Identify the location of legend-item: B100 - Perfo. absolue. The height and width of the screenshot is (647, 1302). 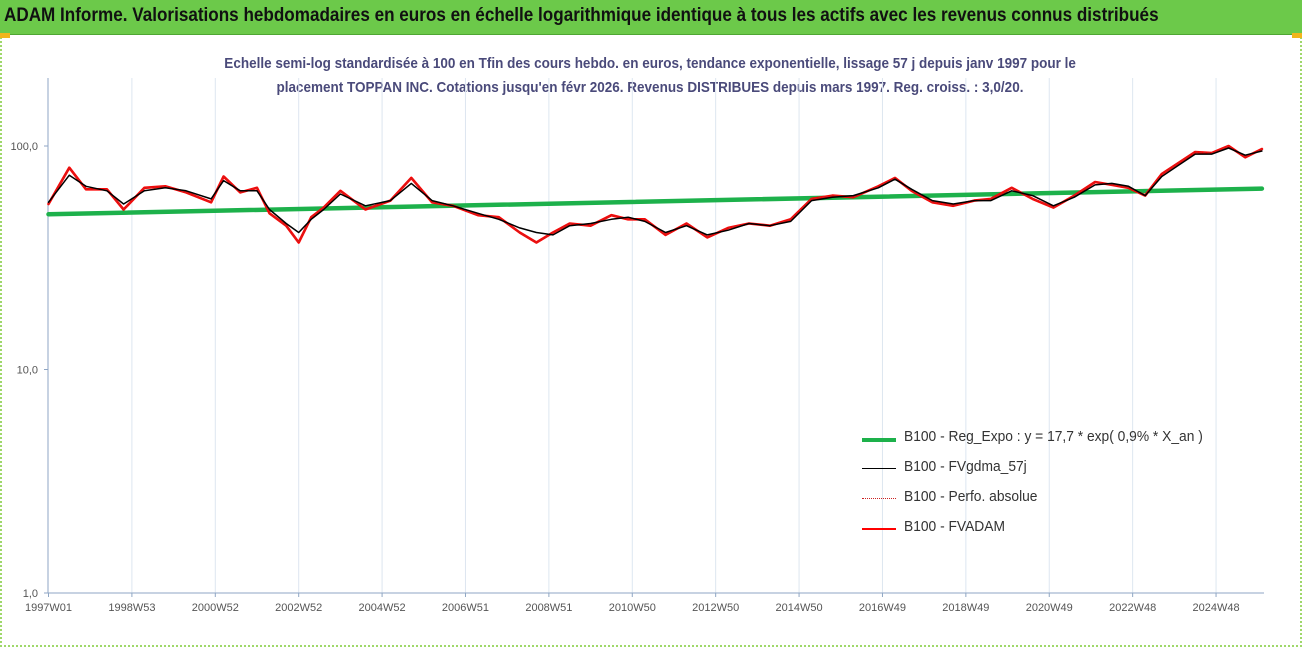
(1070, 503).